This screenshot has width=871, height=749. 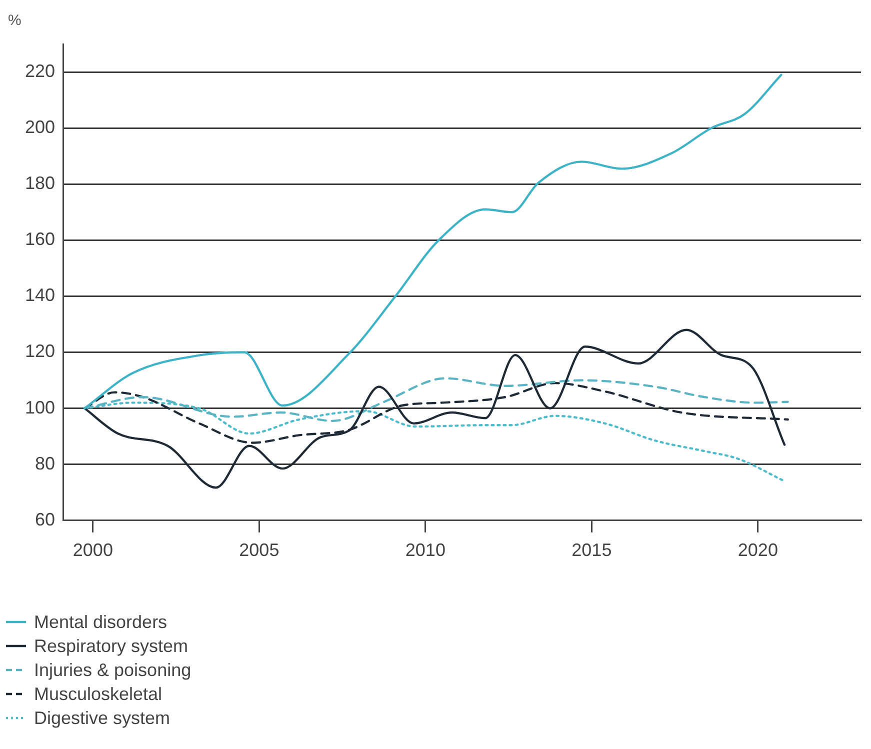 I want to click on y-tick-label: 120, so click(x=39, y=351).